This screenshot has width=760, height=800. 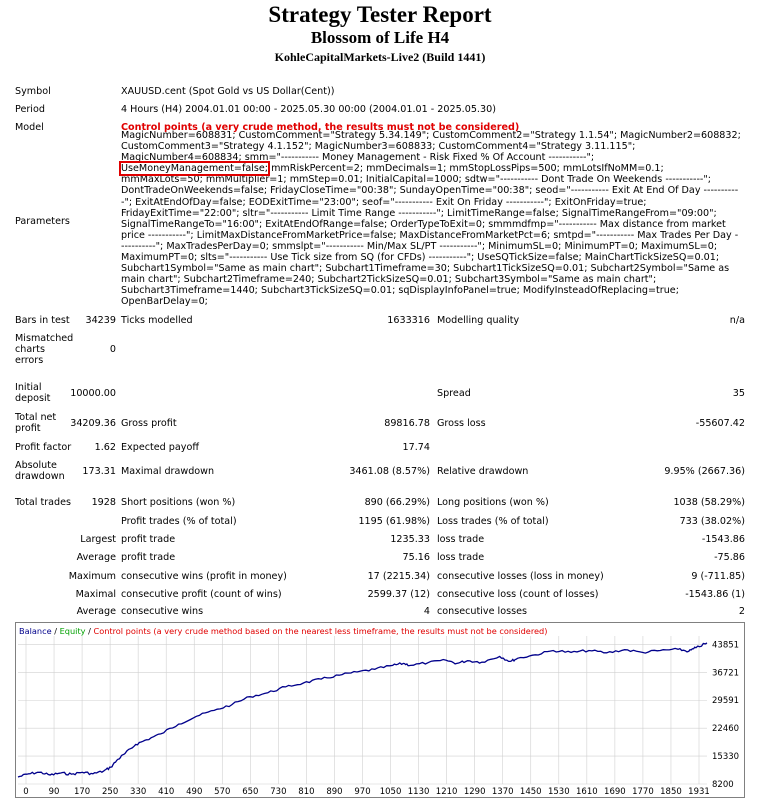 I want to click on x-tick-label: 170, so click(x=82, y=792).